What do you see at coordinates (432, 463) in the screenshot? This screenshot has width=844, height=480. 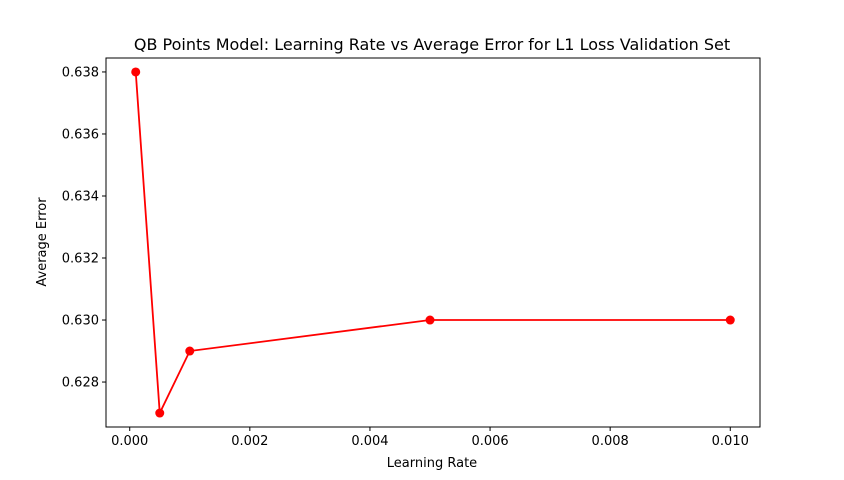 I see `x-axis-label: Learning Rate` at bounding box center [432, 463].